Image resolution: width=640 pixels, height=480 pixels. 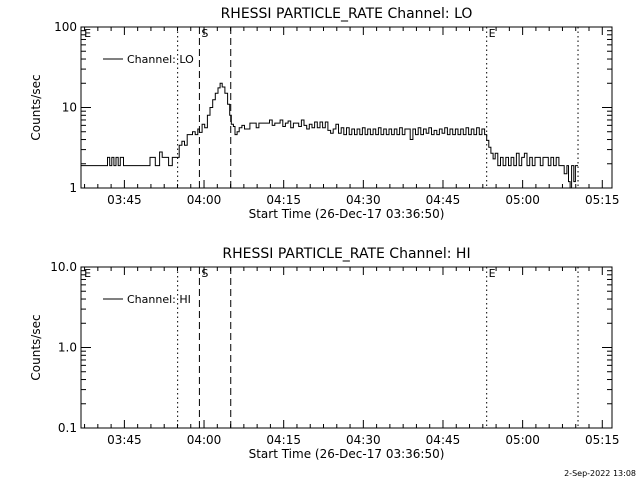 What do you see at coordinates (67, 348) in the screenshot?
I see `y-tick-label: 1.0` at bounding box center [67, 348].